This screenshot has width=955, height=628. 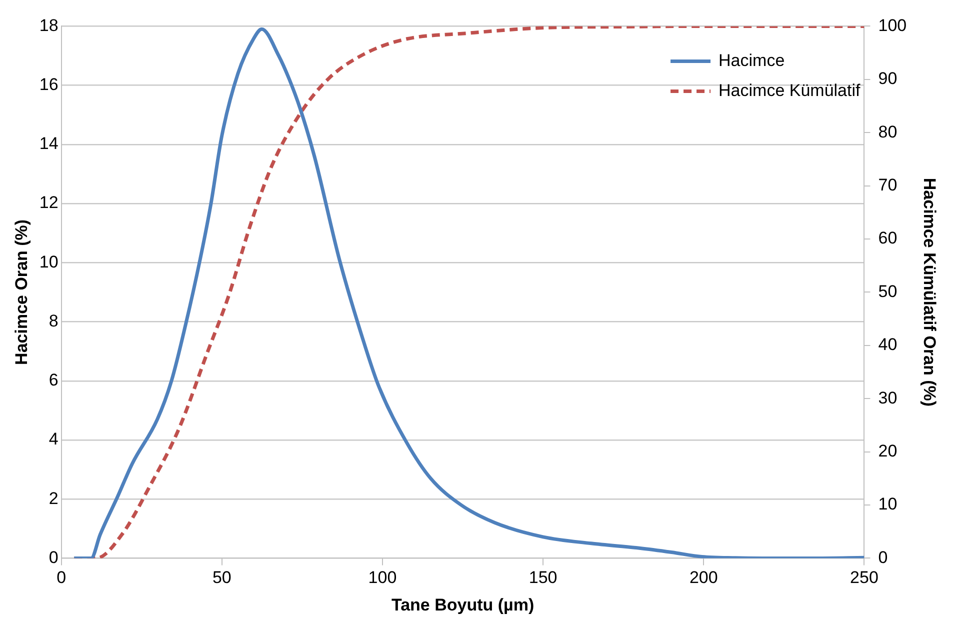 What do you see at coordinates (222, 578) in the screenshot?
I see `x-tick-label: 50` at bounding box center [222, 578].